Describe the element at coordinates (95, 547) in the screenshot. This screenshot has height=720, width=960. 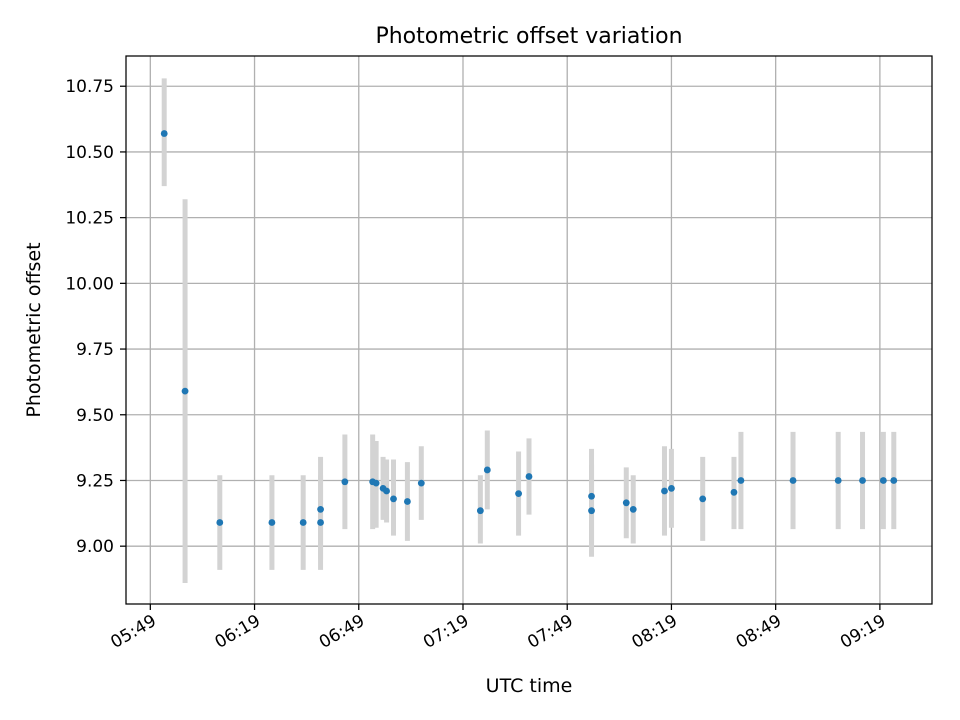
I see `y-tick-label: 9.00` at that location.